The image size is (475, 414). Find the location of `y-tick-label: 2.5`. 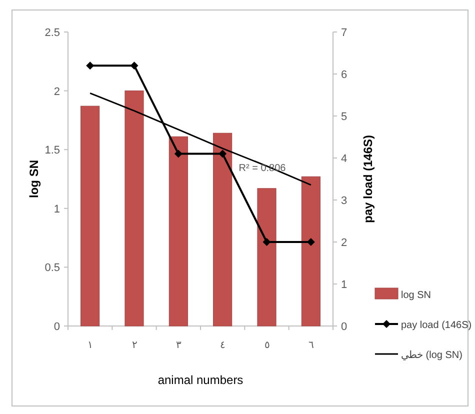

y-tick-label: 2.5 is located at coordinates (52, 33).